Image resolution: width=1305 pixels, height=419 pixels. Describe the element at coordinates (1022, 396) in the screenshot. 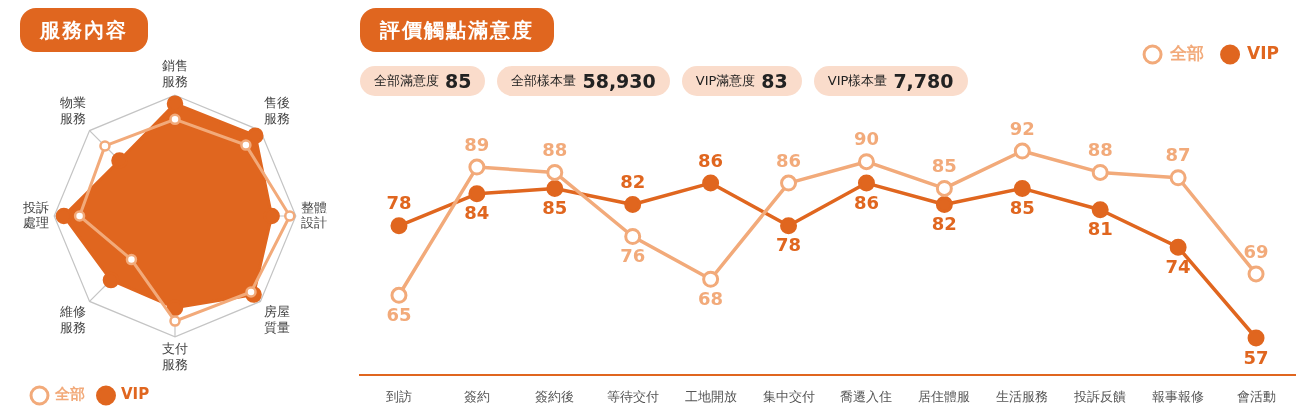

I see `x-tick-label: 生活服務` at that location.